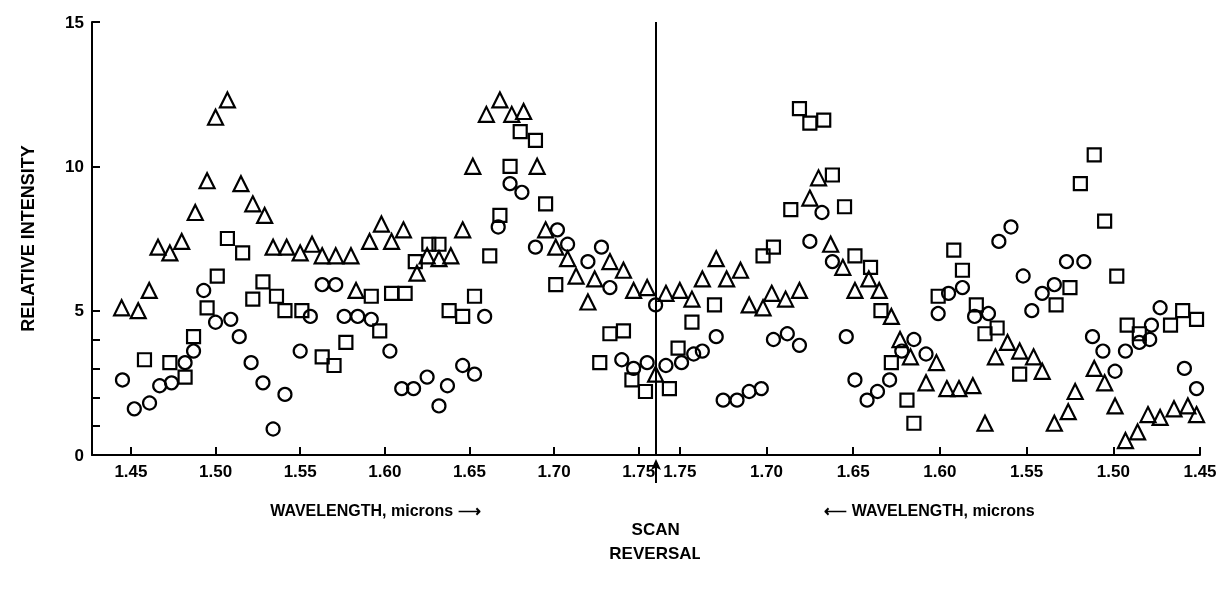  What do you see at coordinates (79, 455) in the screenshot?
I see `y-tick-label: 0` at bounding box center [79, 455].